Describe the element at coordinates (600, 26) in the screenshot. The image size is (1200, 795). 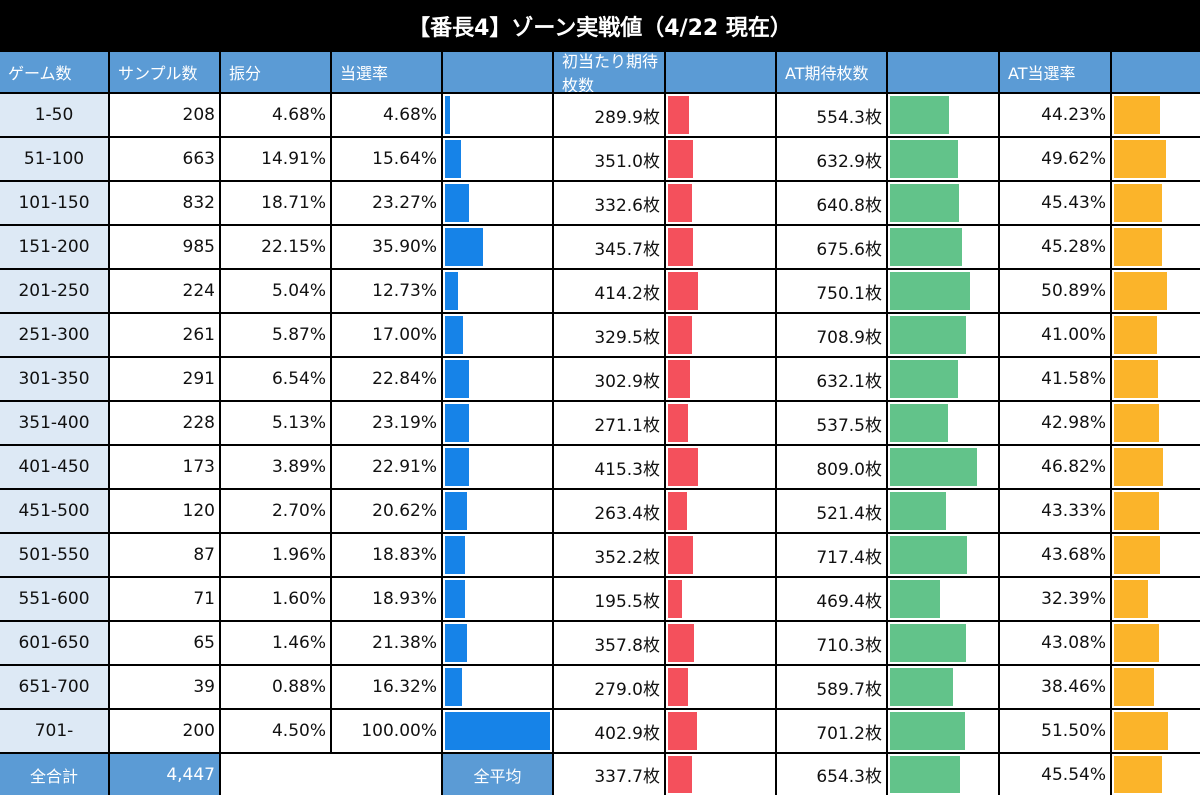
I see `page-title: 【番長4】ゾーン実戦値（4/22 現在）` at that location.